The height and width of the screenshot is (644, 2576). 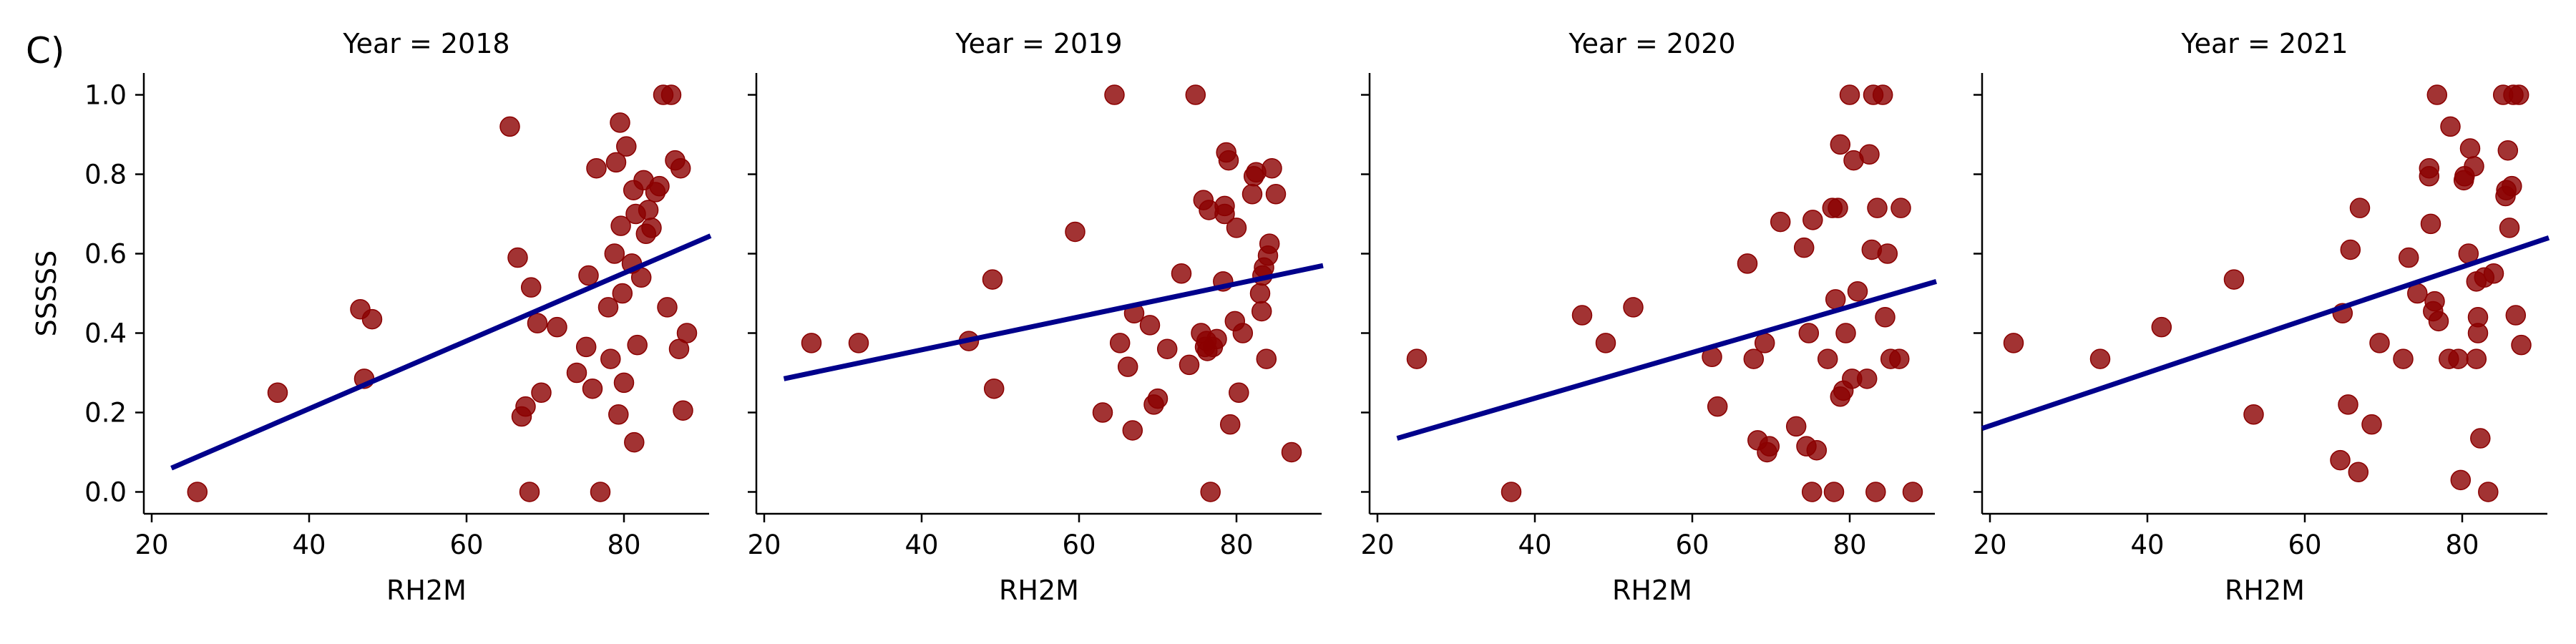 I want to click on y-tick-label: 0.8, so click(x=105, y=175).